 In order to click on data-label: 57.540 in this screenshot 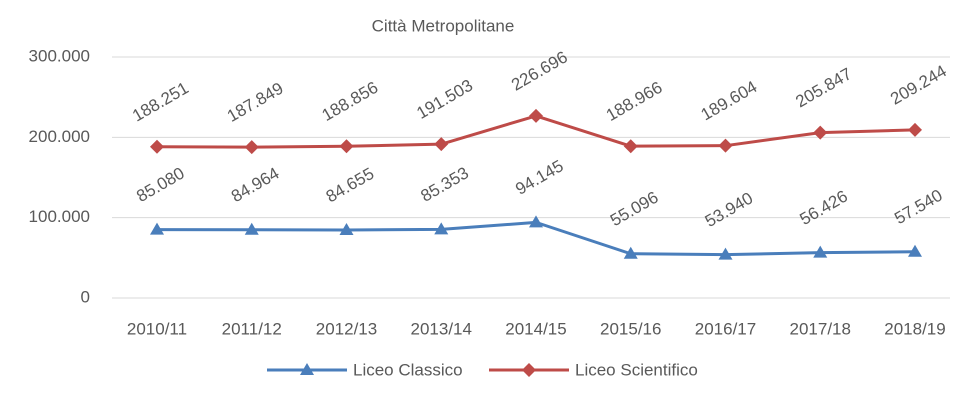, I will do `click(918, 207)`.